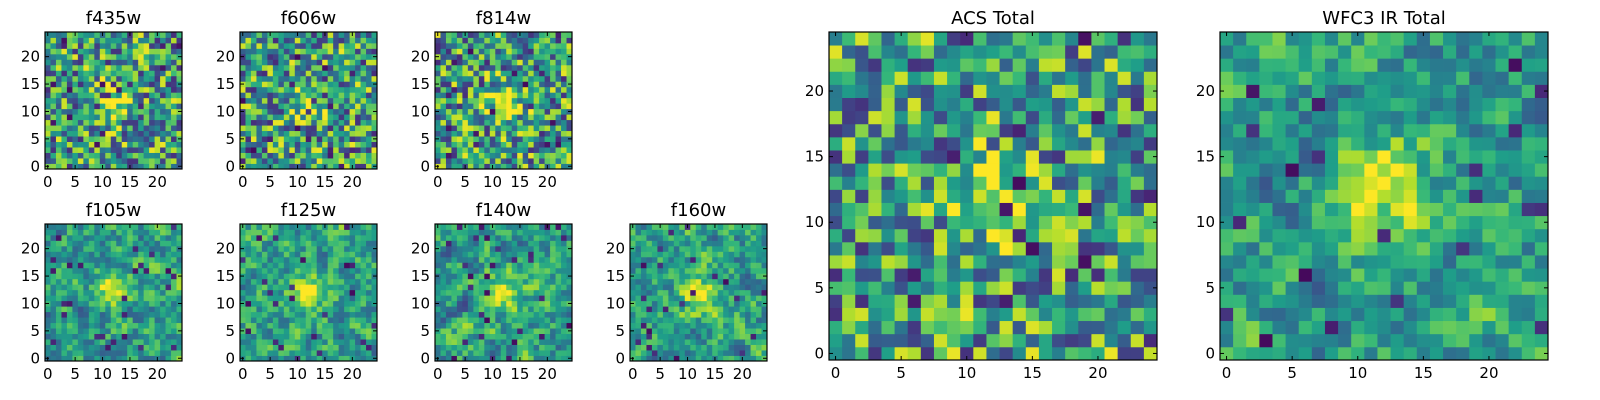 Image resolution: width=1600 pixels, height=400 pixels. What do you see at coordinates (243, 374) in the screenshot?
I see `x-tick-label: 0` at bounding box center [243, 374].